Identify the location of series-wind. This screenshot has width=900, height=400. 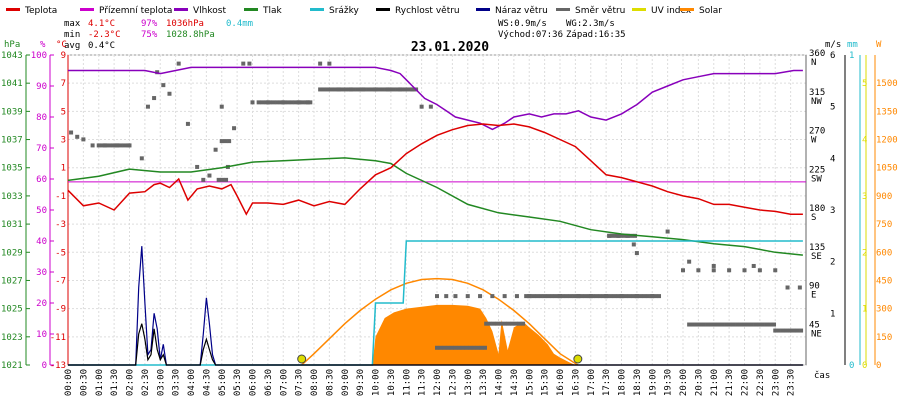
(435, 344).